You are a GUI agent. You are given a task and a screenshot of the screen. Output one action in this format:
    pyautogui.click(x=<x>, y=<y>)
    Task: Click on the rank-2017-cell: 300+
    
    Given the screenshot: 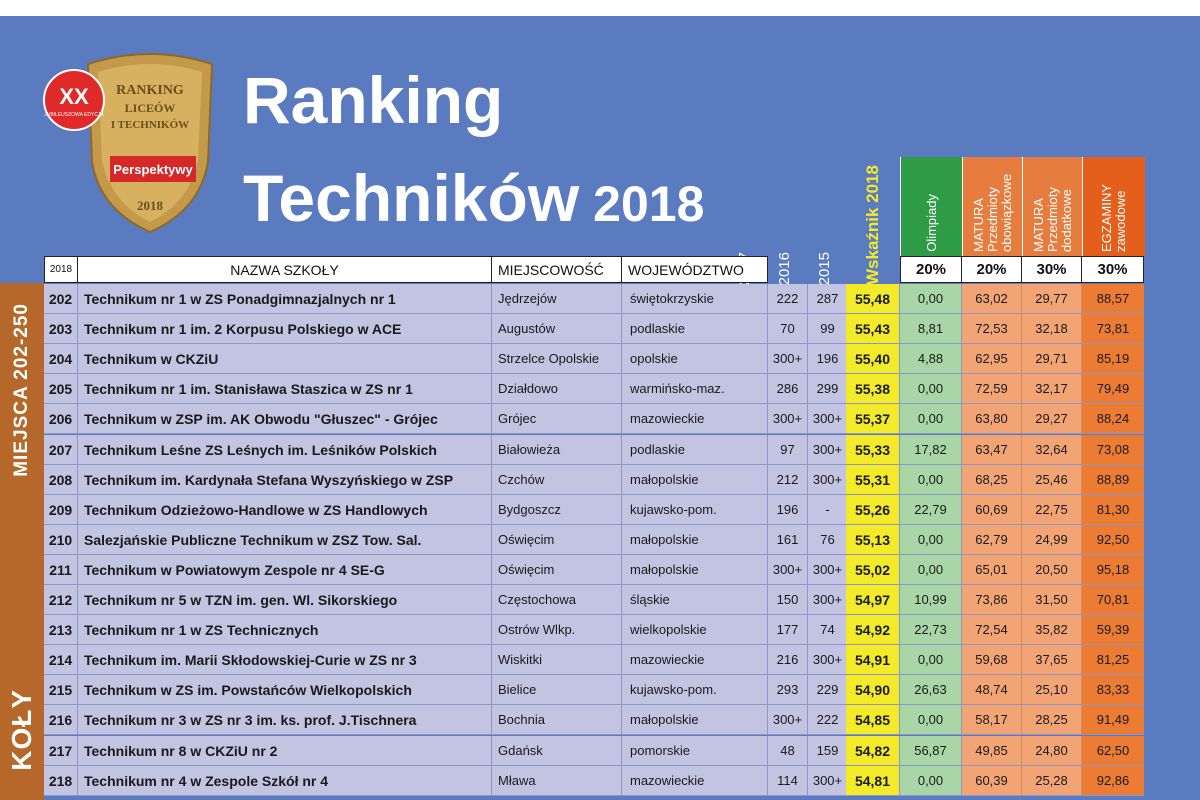 What is the action you would take?
    pyautogui.click(x=788, y=720)
    